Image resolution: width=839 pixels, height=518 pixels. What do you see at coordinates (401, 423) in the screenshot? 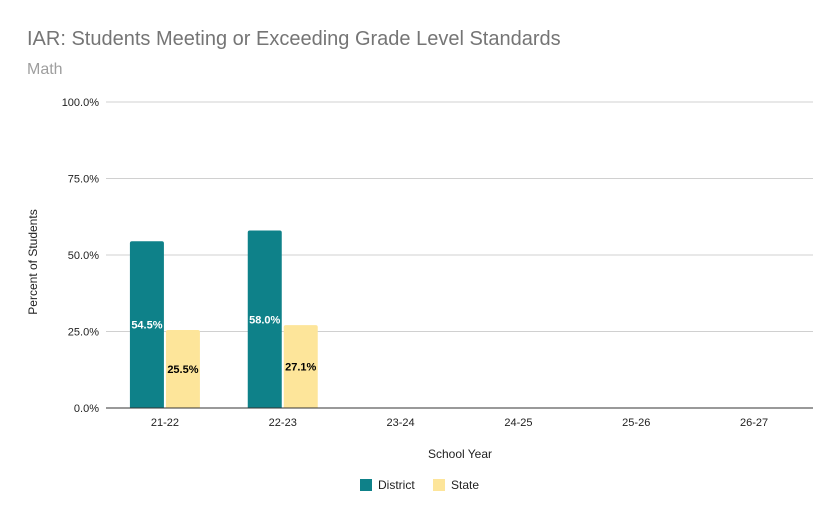
I see `x-tick-label: 23-24` at bounding box center [401, 423].